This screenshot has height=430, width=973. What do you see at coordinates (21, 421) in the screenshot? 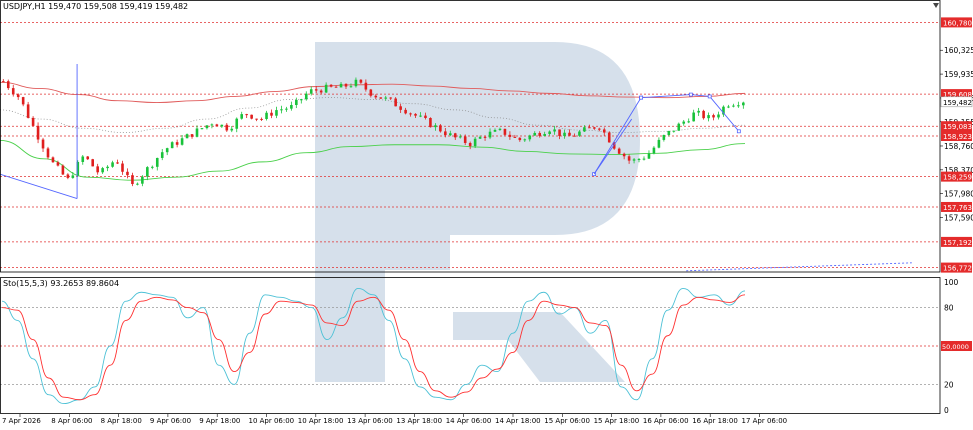
I see `time-tick-label: 7 Apr 2026` at bounding box center [21, 421].